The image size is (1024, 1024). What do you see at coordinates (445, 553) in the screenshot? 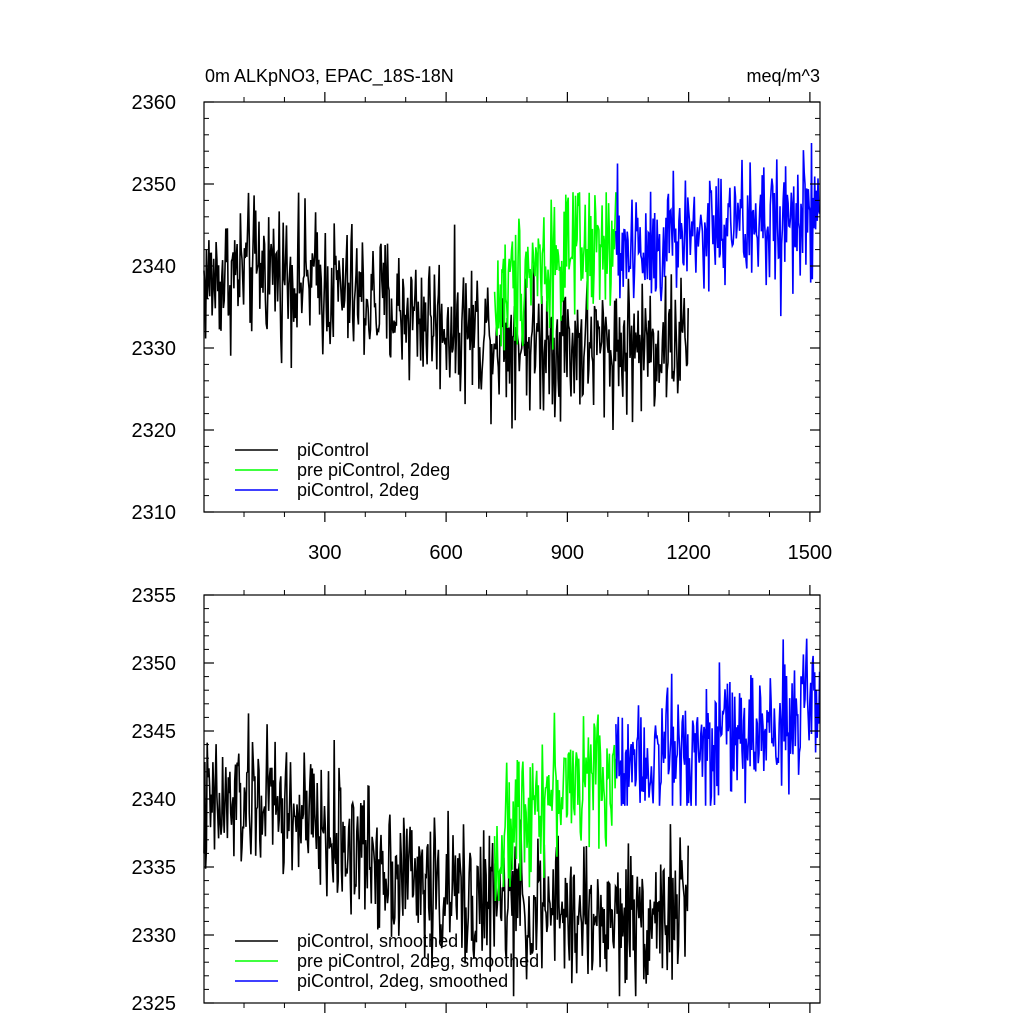
I see `x-tick-label: 600` at bounding box center [445, 553].